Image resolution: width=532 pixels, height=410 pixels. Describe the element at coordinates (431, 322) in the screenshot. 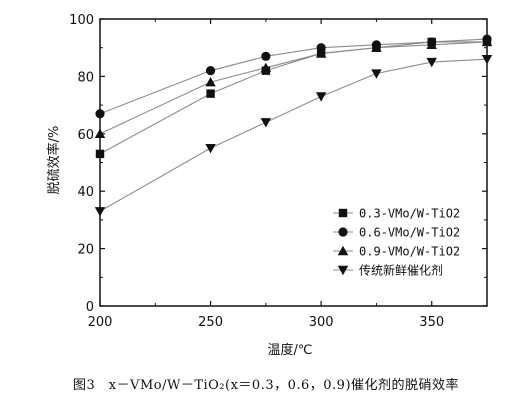

I see `x-tick-label: 350` at that location.